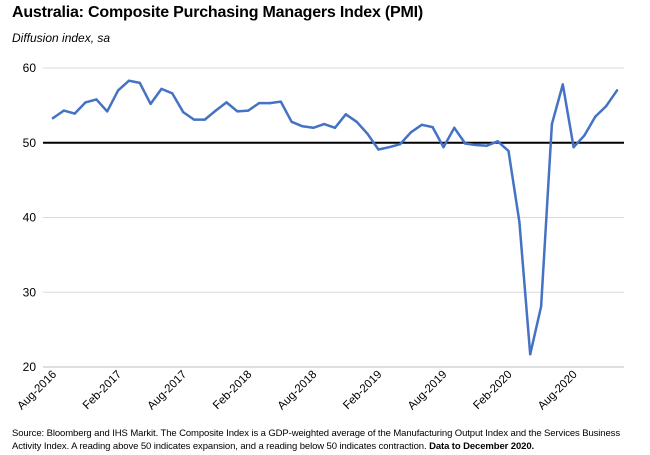 This screenshot has width=650, height=455. What do you see at coordinates (362, 390) in the screenshot?
I see `x-tick-label: Feb-2019` at bounding box center [362, 390].